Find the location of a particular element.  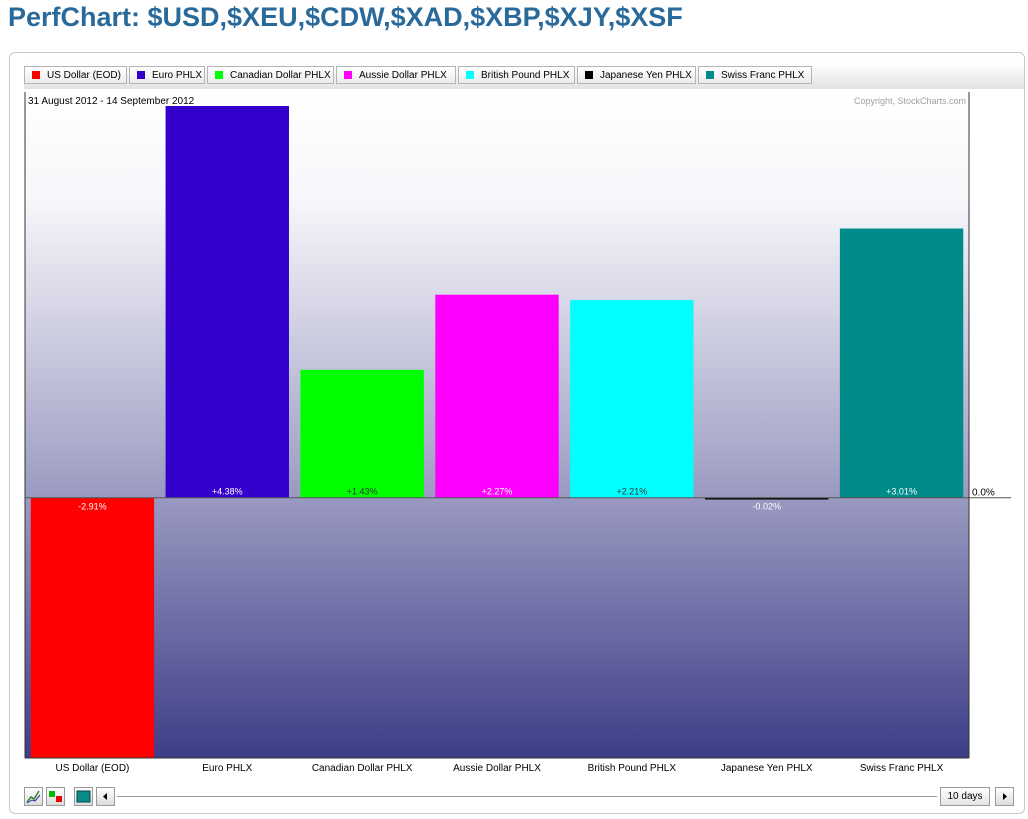

bar-value-label: +2.21% is located at coordinates (631, 492).